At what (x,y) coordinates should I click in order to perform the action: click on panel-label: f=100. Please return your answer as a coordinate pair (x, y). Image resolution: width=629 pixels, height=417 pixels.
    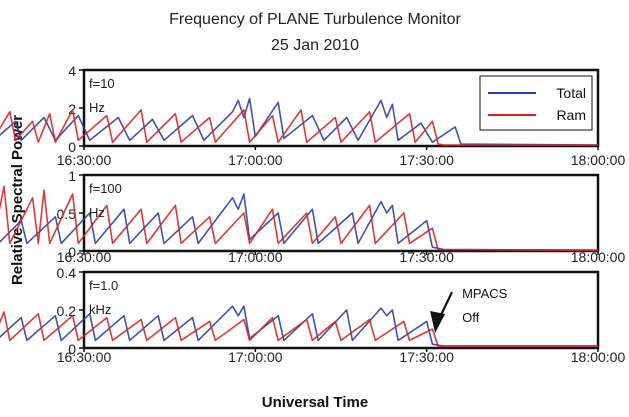
    Looking at the image, I should click on (105, 188).